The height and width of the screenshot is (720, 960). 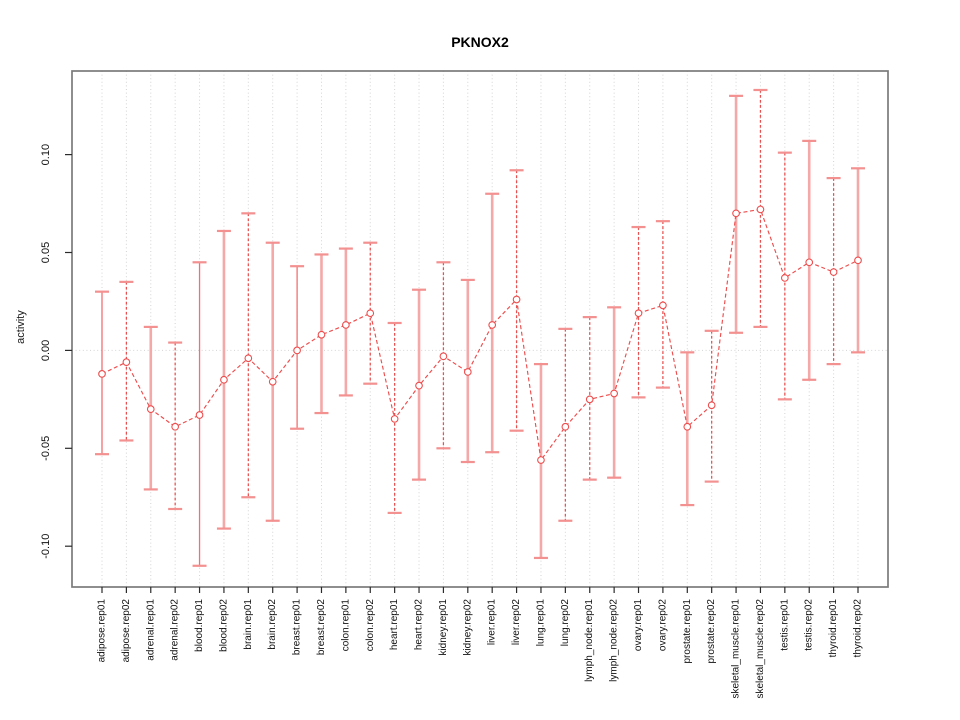 I want to click on x-tick-label: adrenal.rep01, so click(x=150, y=630).